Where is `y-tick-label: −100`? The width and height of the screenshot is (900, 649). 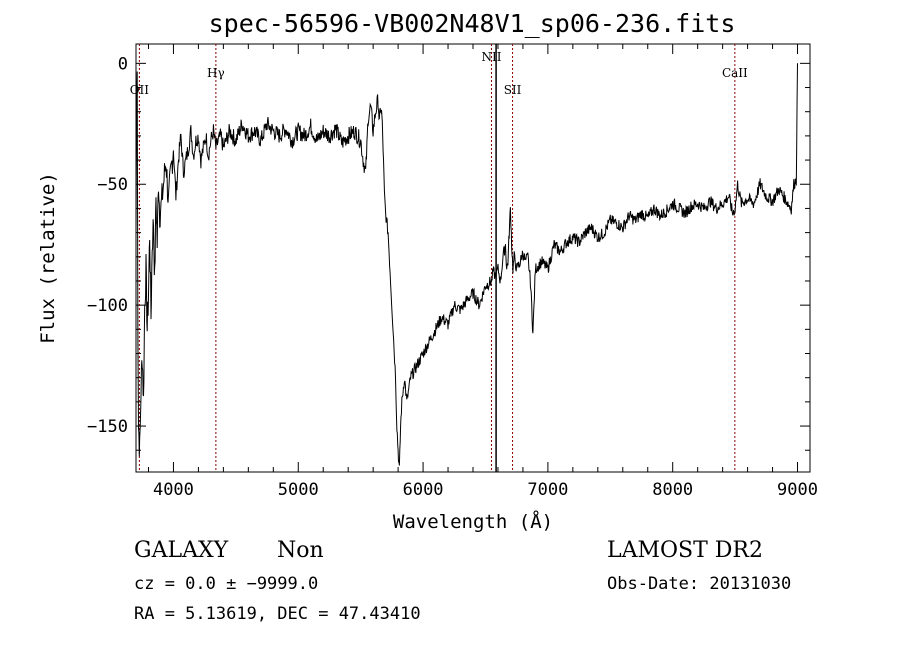 y-tick-label: −100 is located at coordinates (107, 306).